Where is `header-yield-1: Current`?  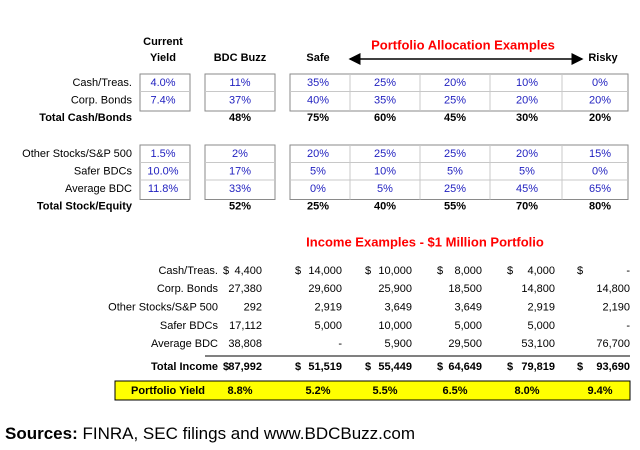
header-yield-1: Current is located at coordinates (163, 42).